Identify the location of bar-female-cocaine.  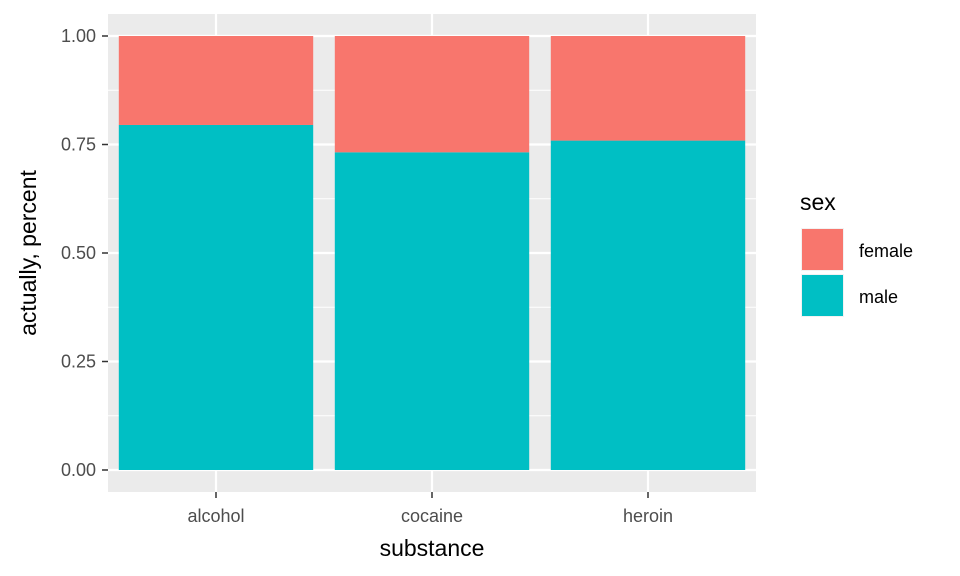
(432, 94).